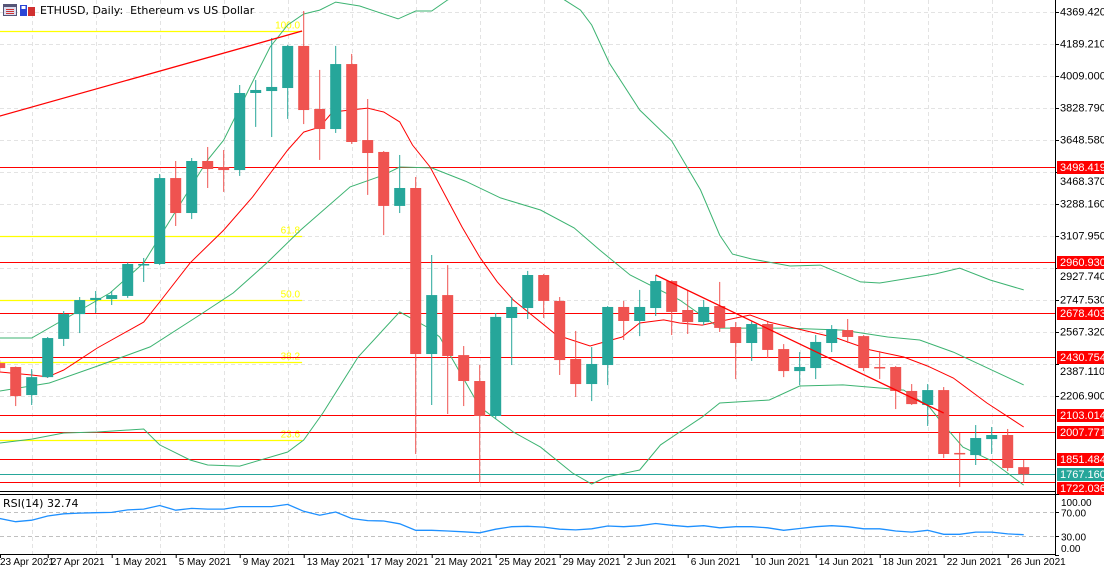 Image resolution: width=1104 pixels, height=567 pixels. What do you see at coordinates (27, 562) in the screenshot?
I see `time-tick-label: 23 Apr 2021` at bounding box center [27, 562].